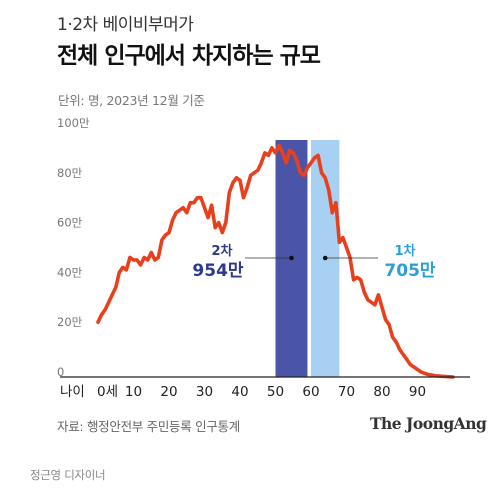 This screenshot has width=494, height=491. I want to click on band-name-first: 1차, so click(404, 251).